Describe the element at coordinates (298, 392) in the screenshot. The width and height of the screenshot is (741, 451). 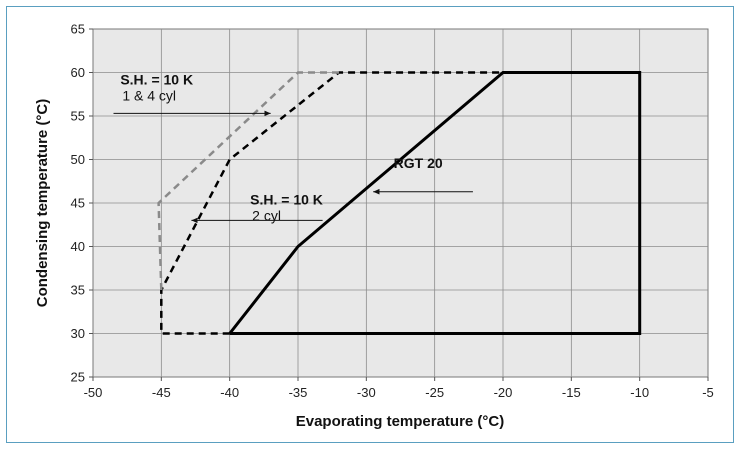
I see `x-tick-label: -35` at that location.